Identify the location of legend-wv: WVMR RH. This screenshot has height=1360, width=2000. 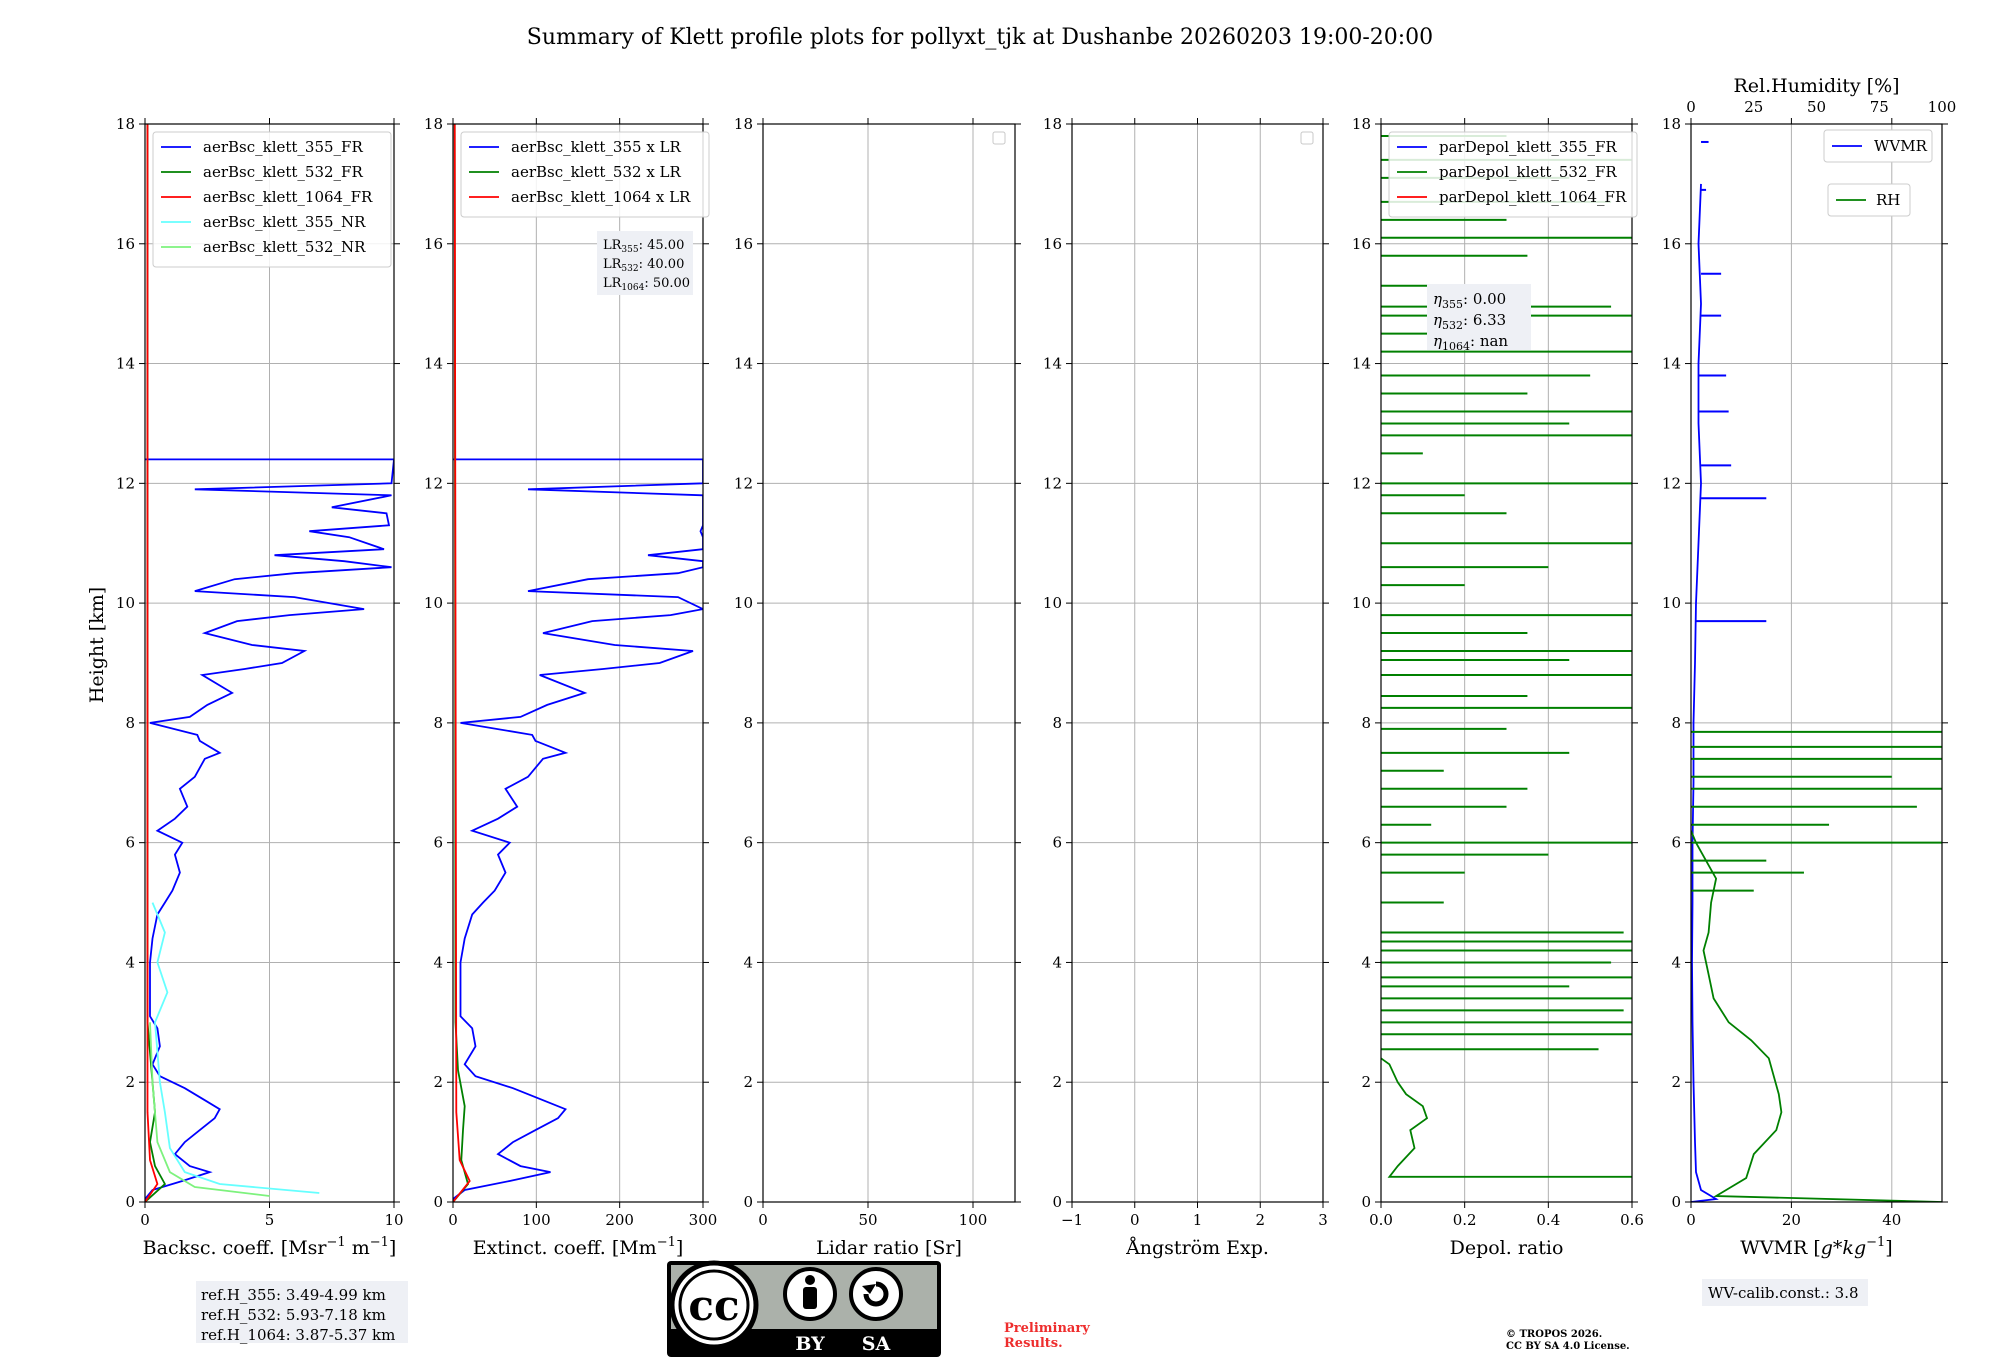
(1878, 173).